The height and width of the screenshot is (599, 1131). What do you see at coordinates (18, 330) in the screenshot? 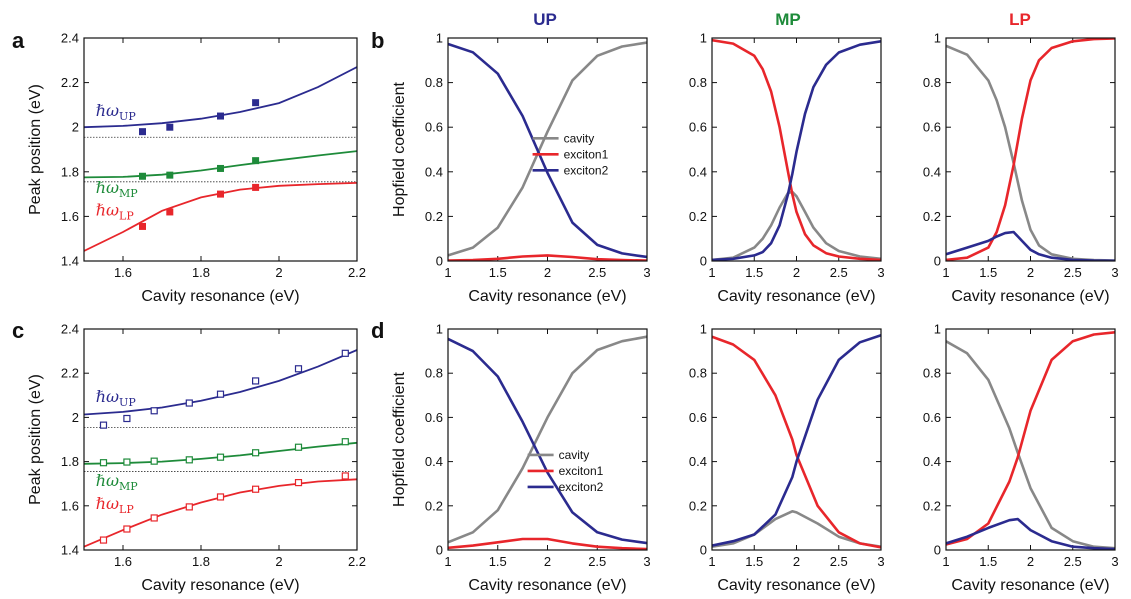
I see `panel-letter-c: c` at bounding box center [18, 330].